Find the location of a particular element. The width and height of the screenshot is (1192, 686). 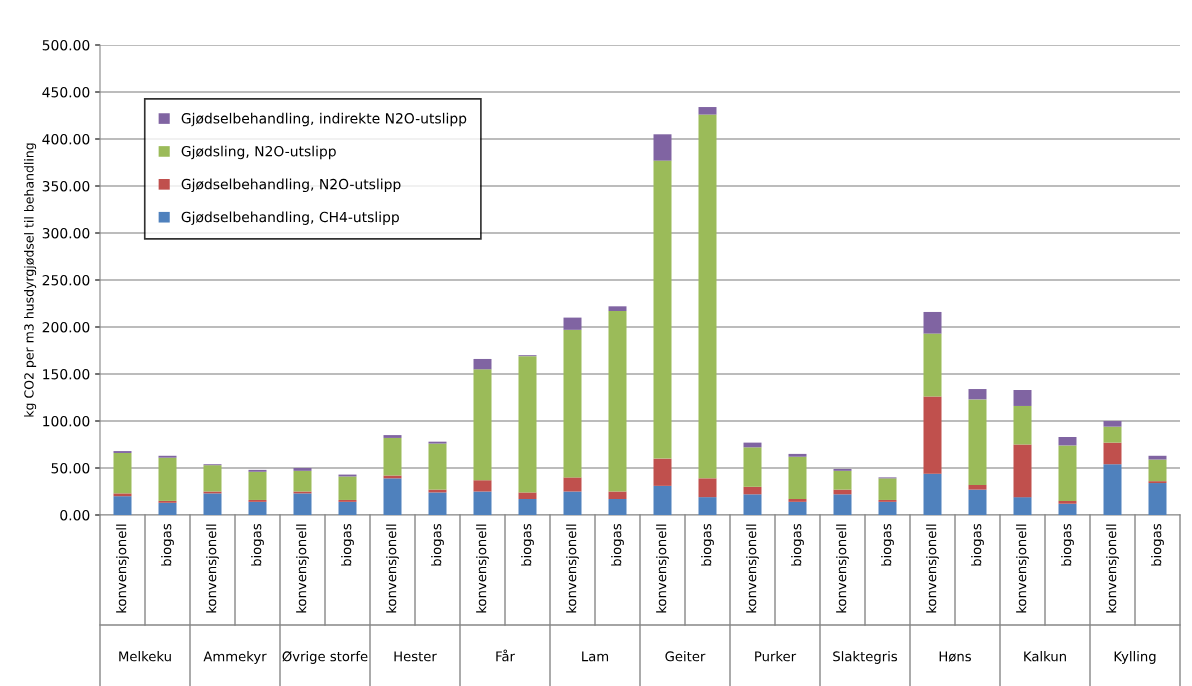

y-tick-label: 250.00 is located at coordinates (66, 280).